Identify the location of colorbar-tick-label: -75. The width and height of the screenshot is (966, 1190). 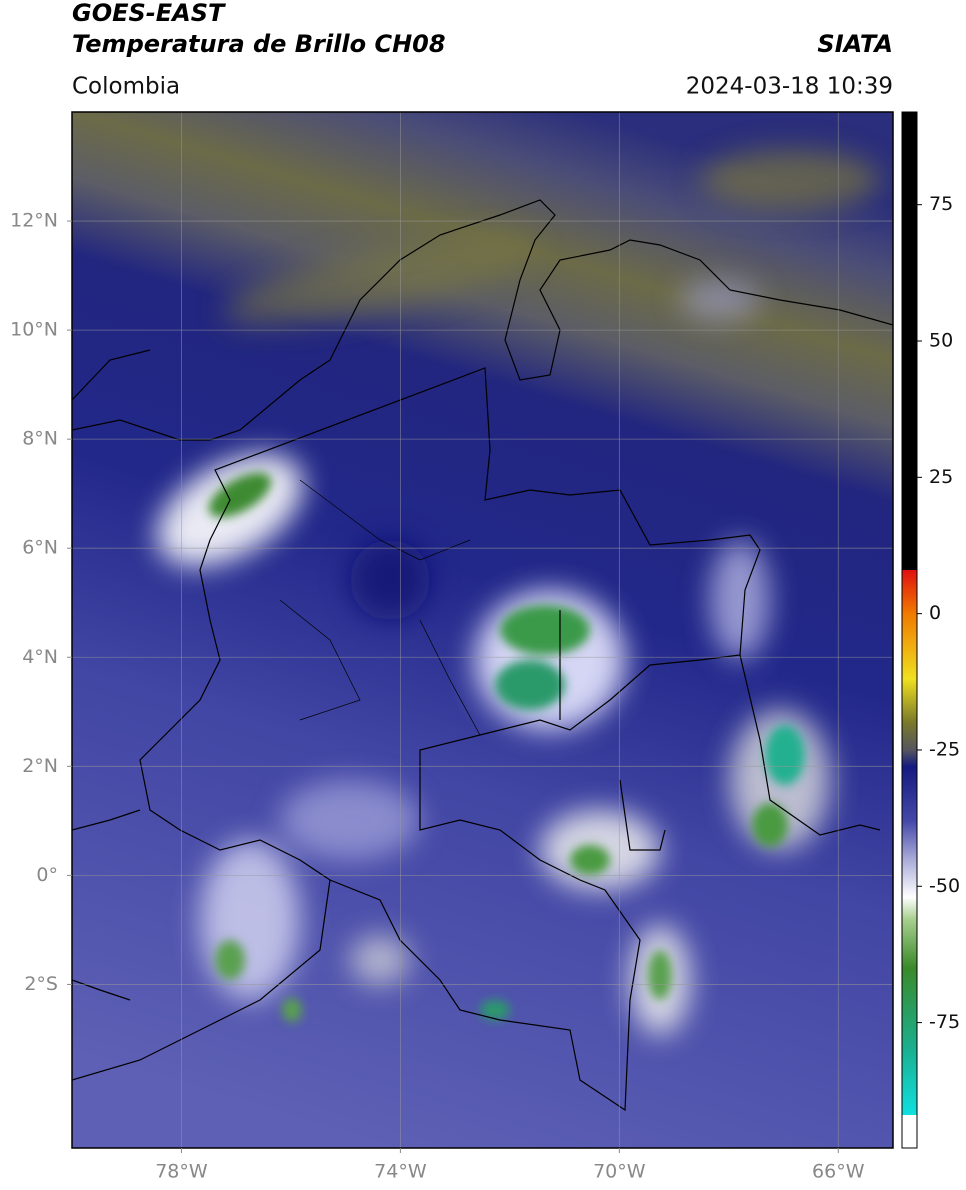
(944, 1022).